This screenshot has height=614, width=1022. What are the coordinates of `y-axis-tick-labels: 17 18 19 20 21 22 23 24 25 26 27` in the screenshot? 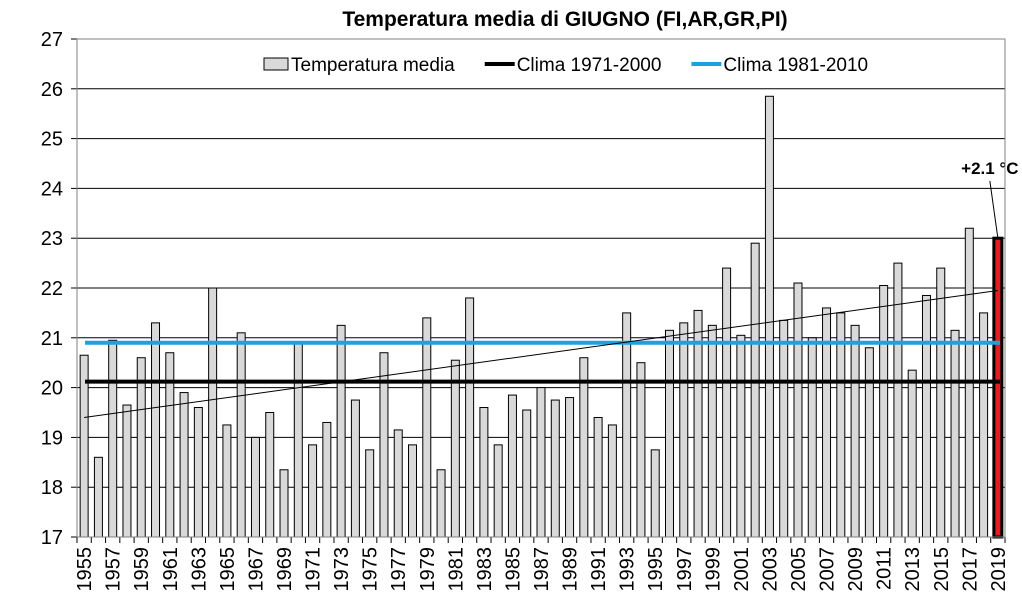 It's located at (52, 289).